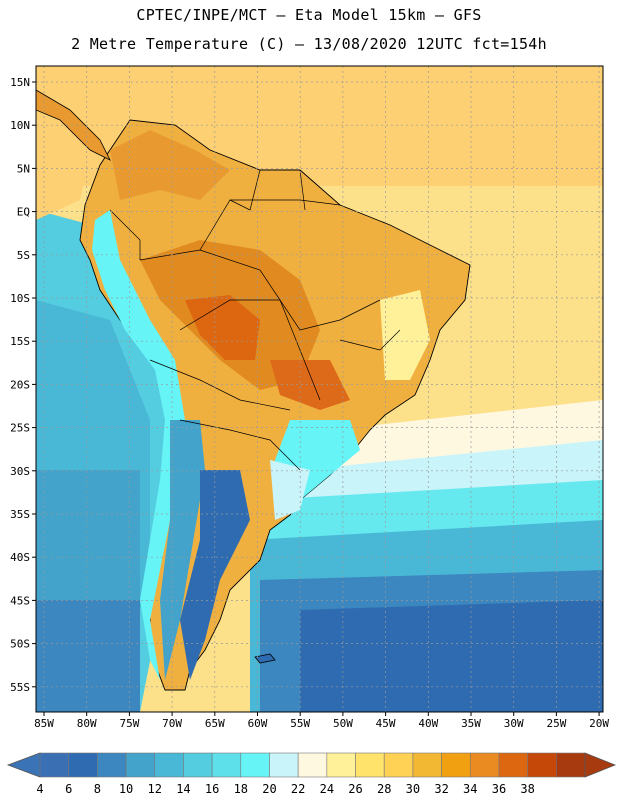  What do you see at coordinates (285, 789) in the screenshot?
I see `color-legend-labels: 4 6 8 10 12 14 16 18 20 22 24 26 28 30 32 34 36 38` at bounding box center [285, 789].